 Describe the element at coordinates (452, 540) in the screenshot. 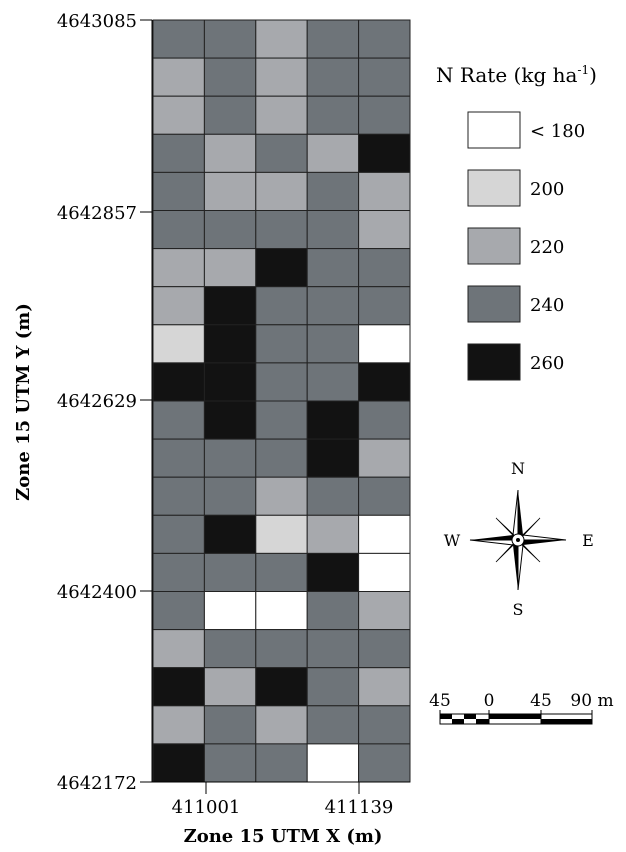

I see `compass-west-label: W` at that location.